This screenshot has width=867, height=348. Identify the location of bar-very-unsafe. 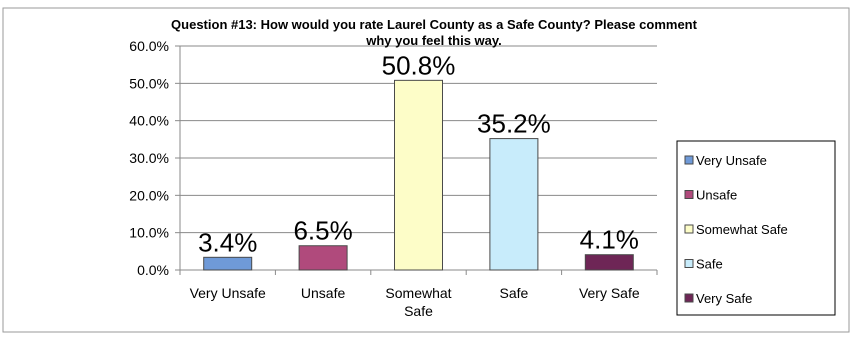
(228, 263).